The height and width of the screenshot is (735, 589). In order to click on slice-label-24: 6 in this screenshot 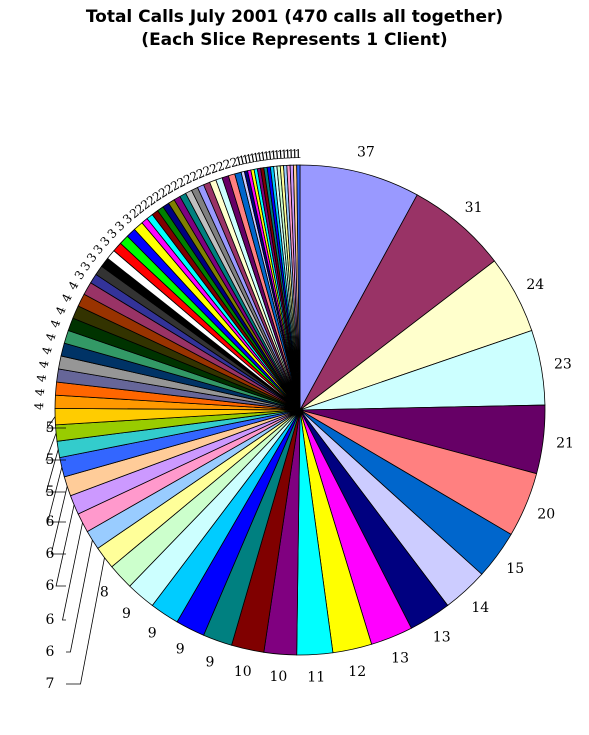, I will do `click(50, 554)`.